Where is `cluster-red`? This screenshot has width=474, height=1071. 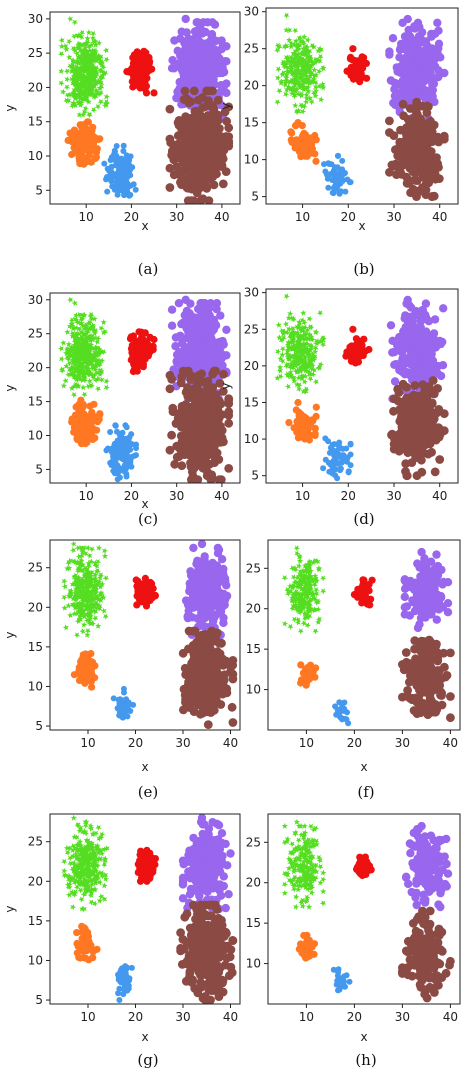
cluster-red is located at coordinates (357, 65).